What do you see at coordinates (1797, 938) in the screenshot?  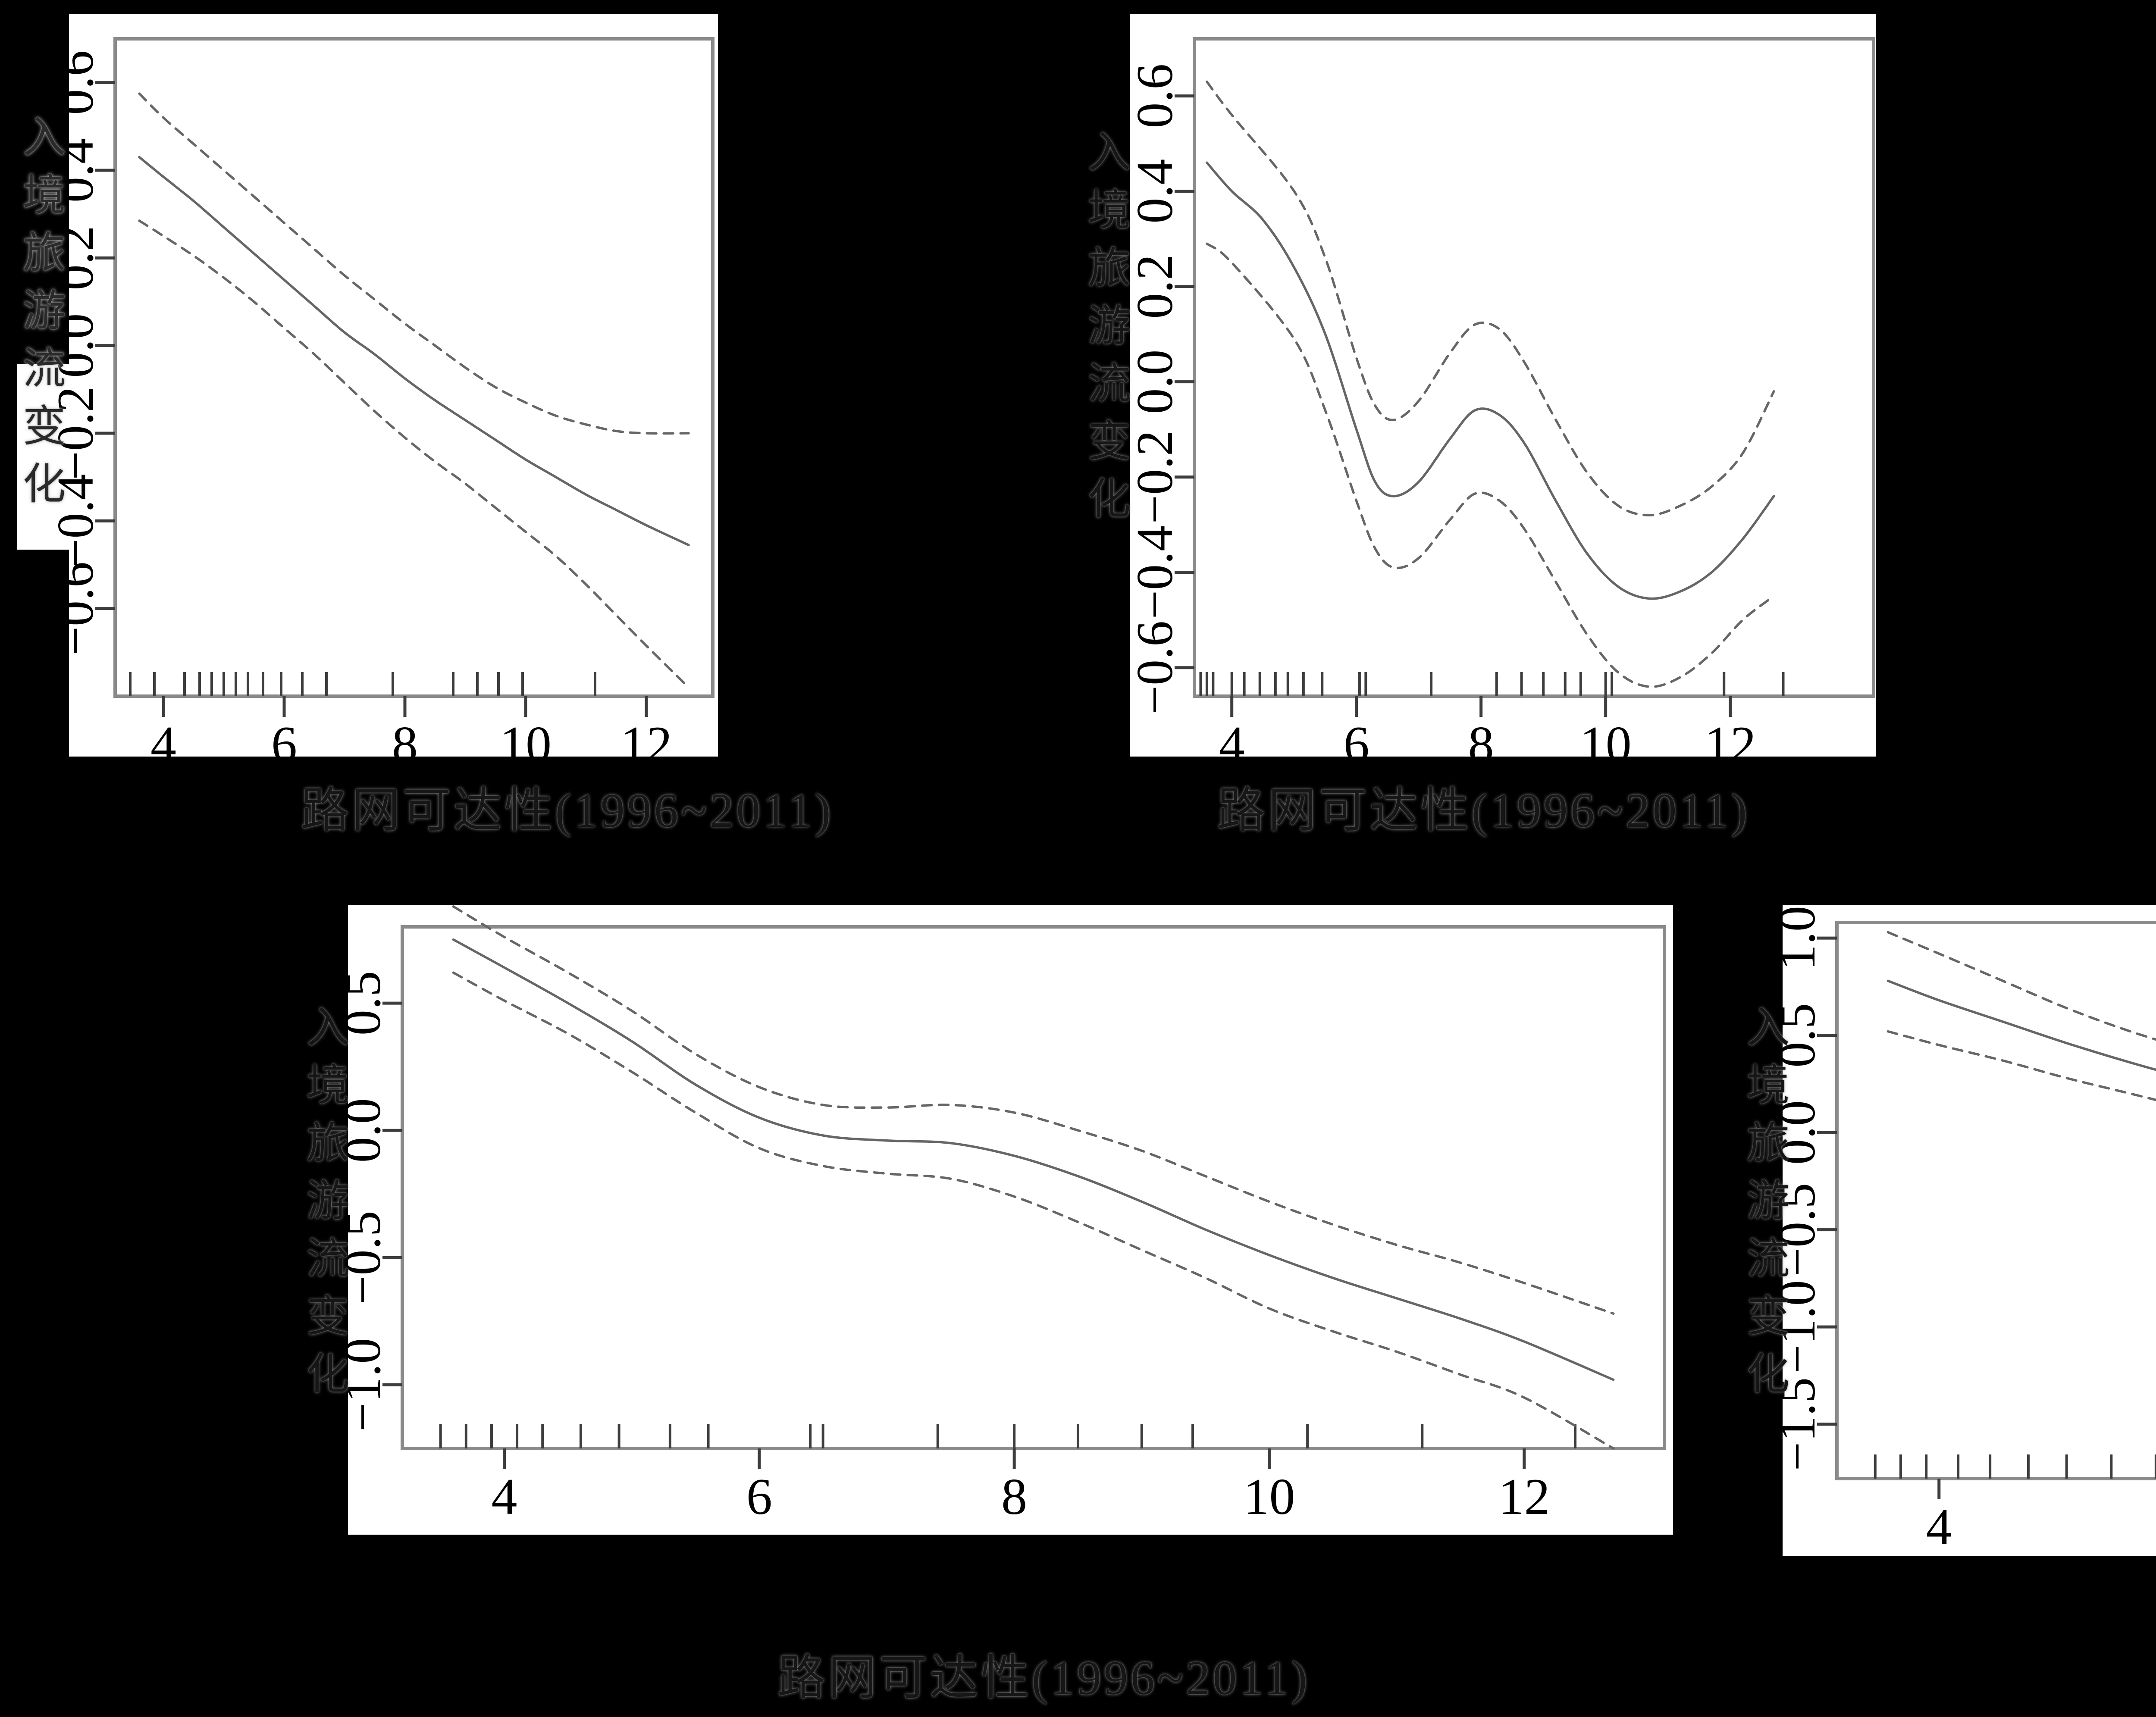 I see `y-tick-label: 1.0` at bounding box center [1797, 938].